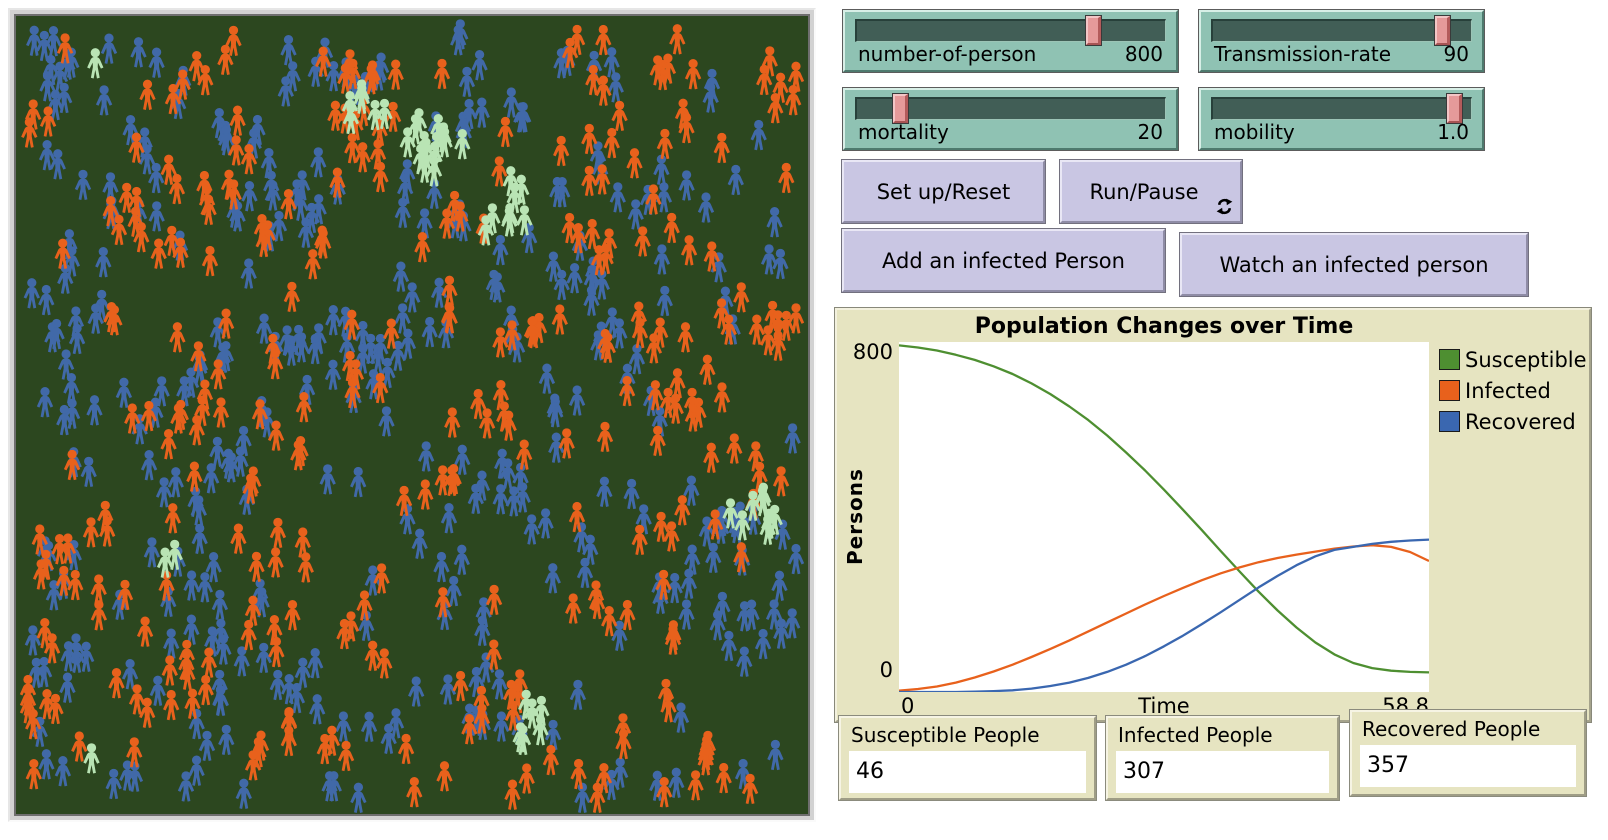 Image resolution: width=1608 pixels, height=840 pixels. What do you see at coordinates (1195, 735) in the screenshot?
I see `monitor-label: Infected People` at bounding box center [1195, 735].